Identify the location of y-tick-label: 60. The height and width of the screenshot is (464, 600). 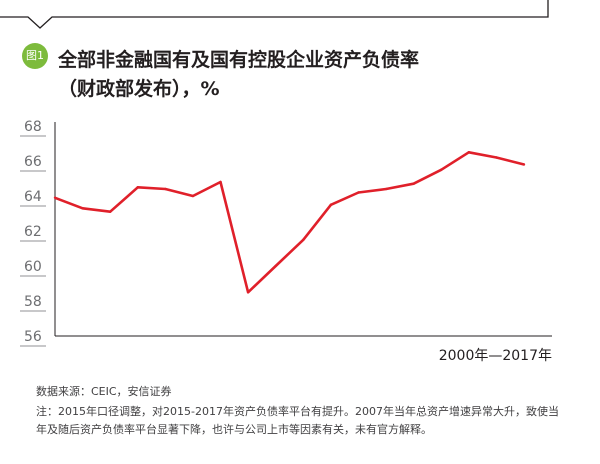
(33, 267).